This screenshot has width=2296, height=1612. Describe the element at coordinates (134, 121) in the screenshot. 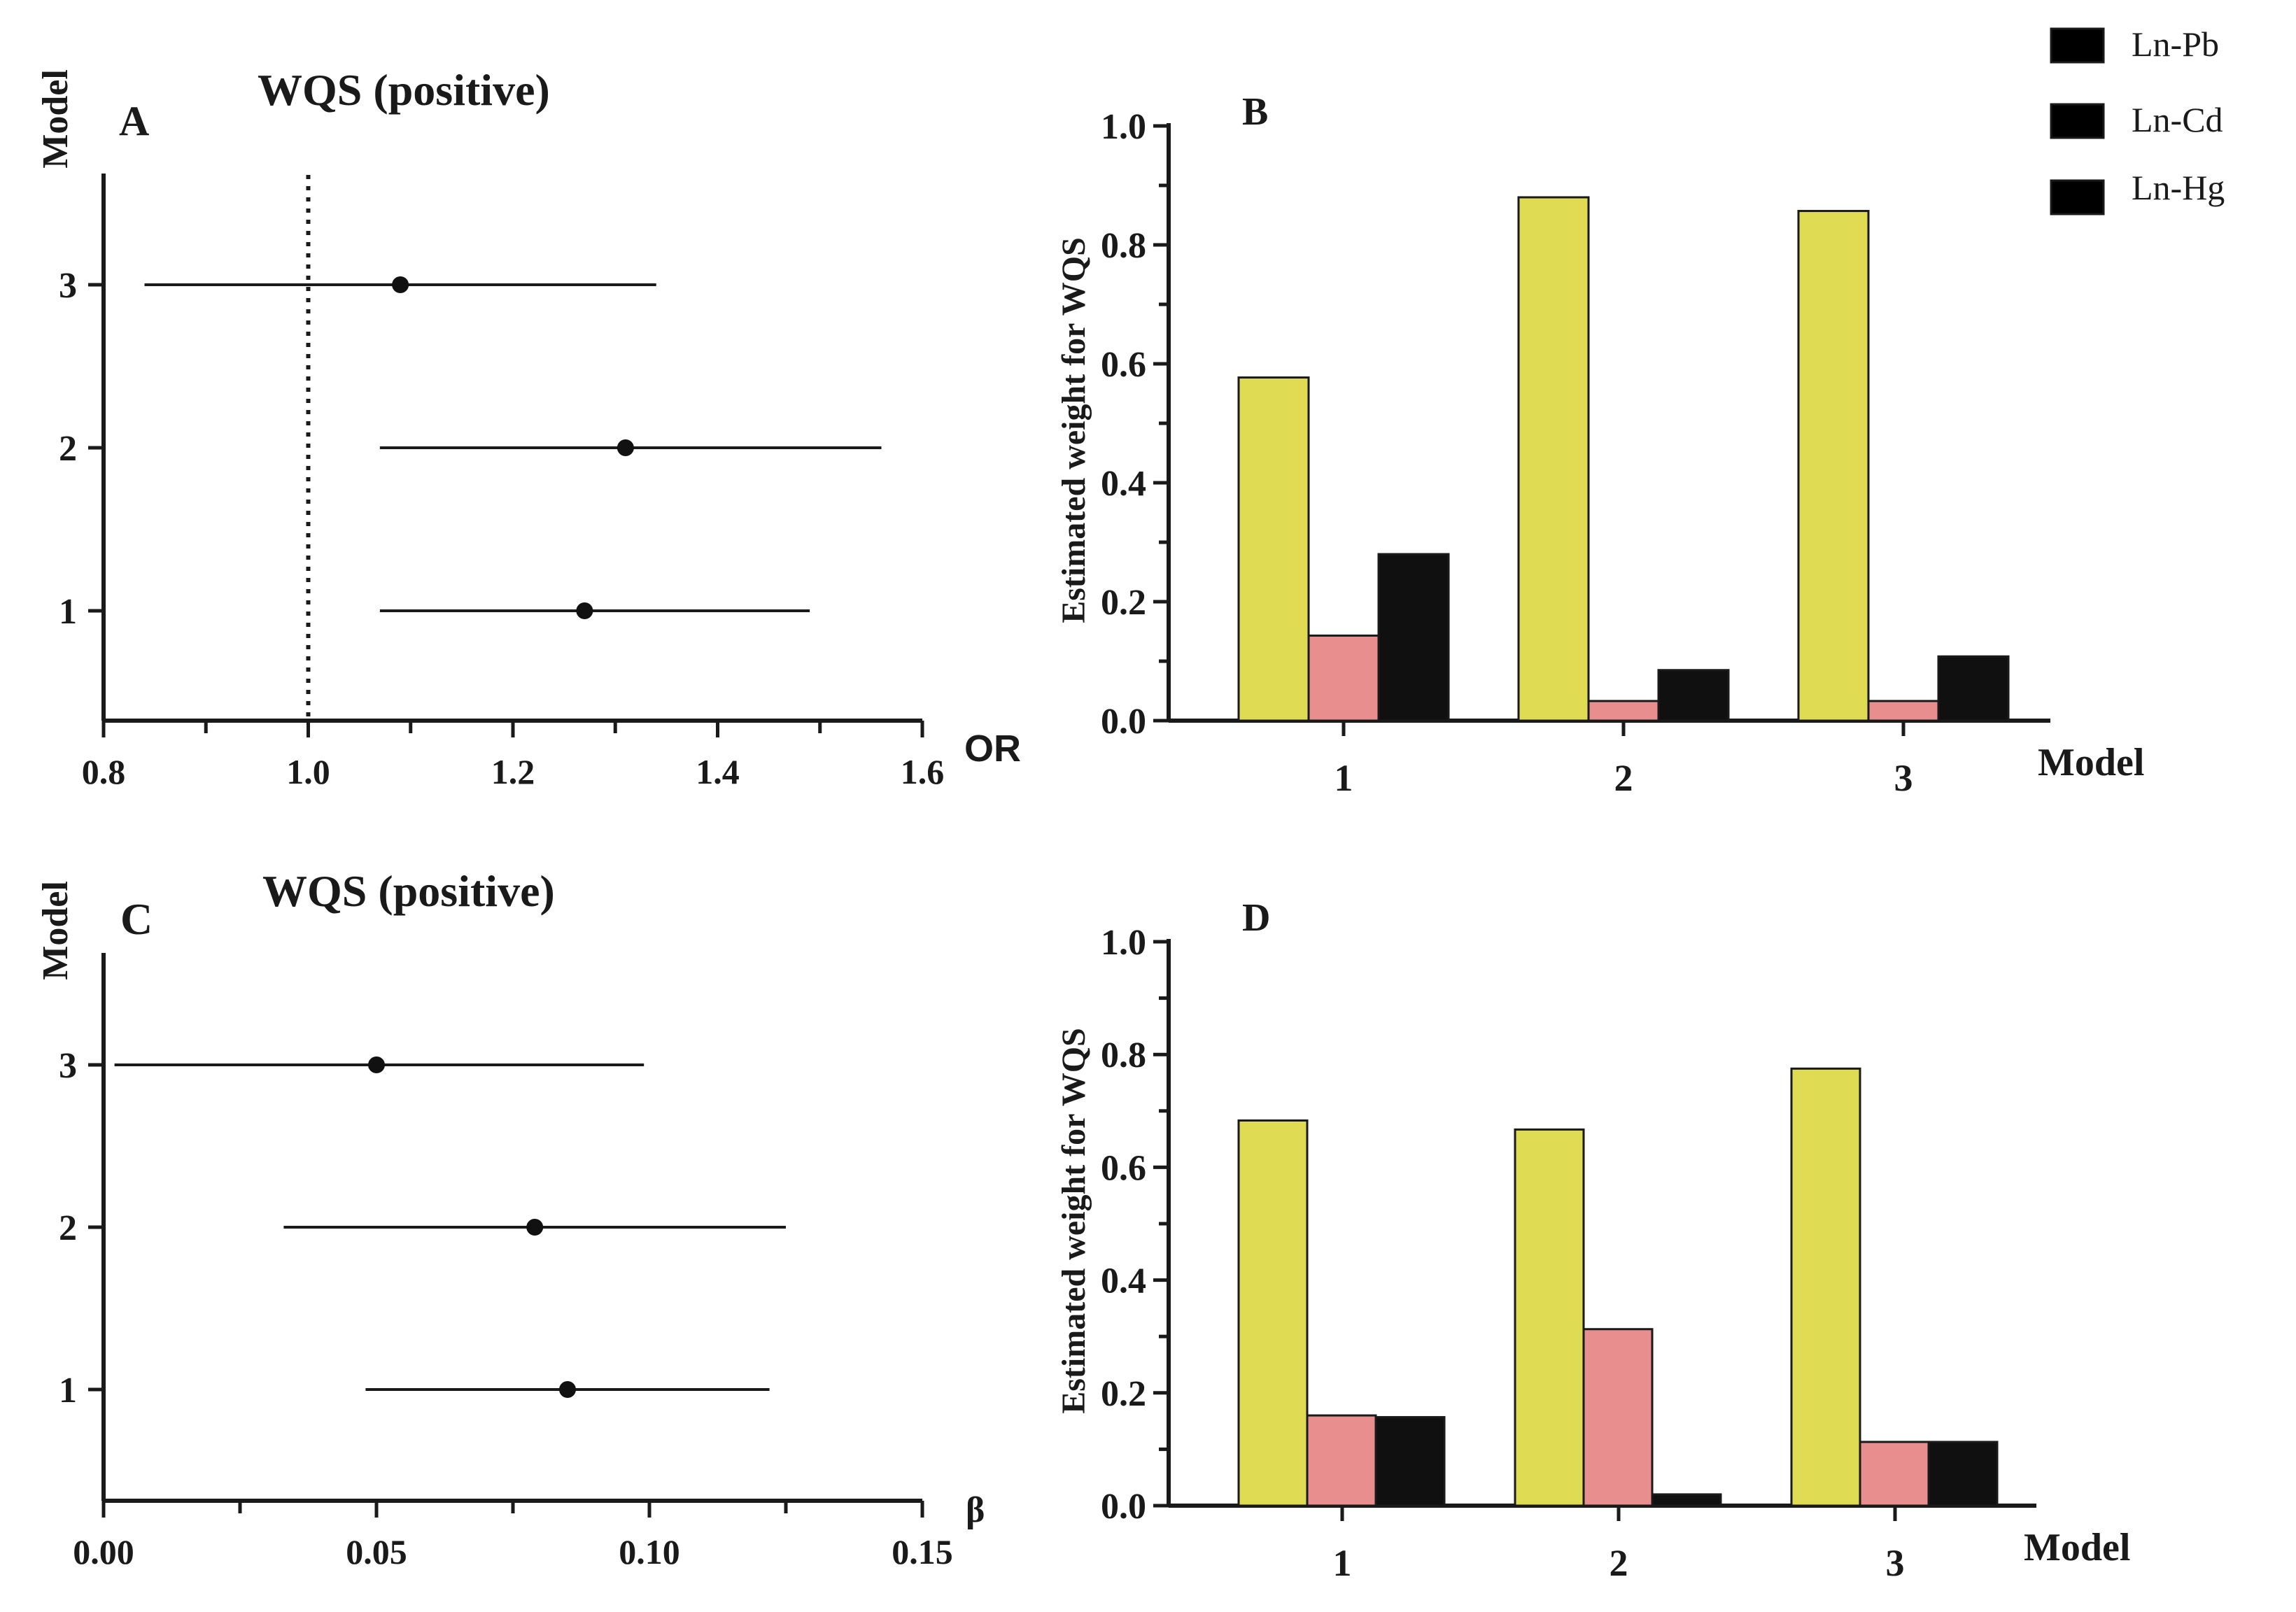

I see `panel-a-letter: A` at that location.